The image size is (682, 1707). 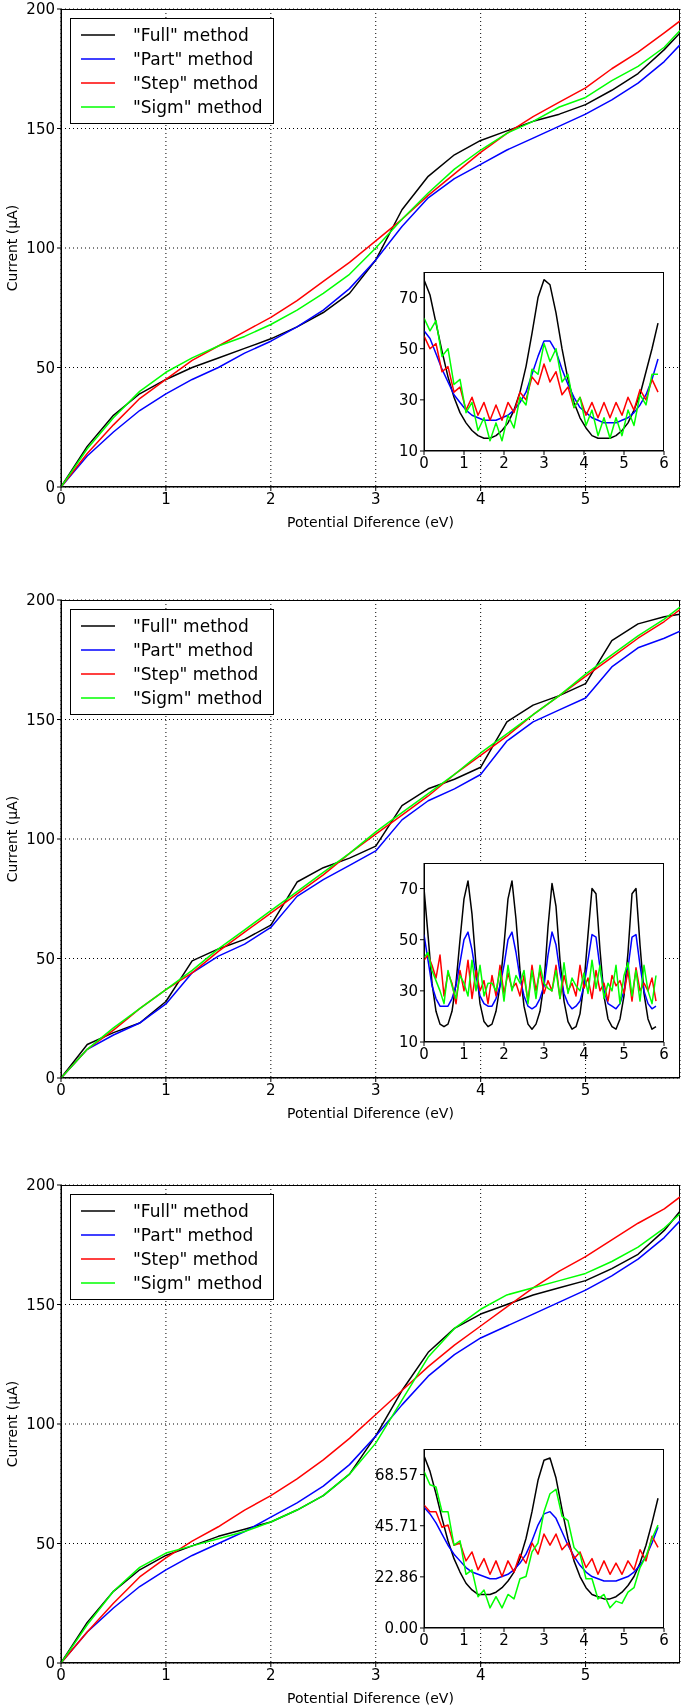 I want to click on y-tick-label: 0.00, so click(x=401, y=1628).